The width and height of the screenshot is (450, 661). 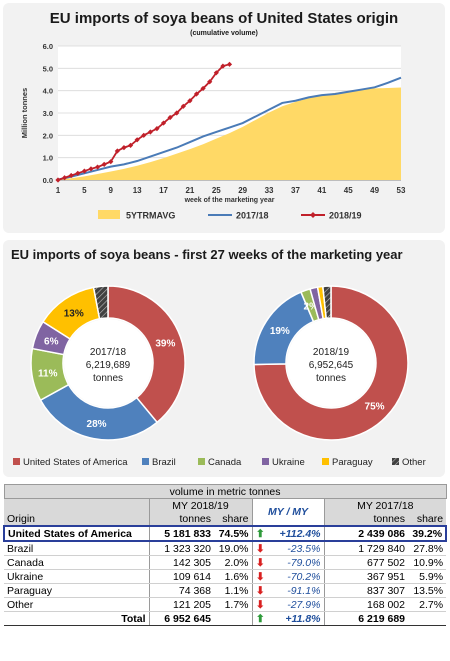 I want to click on table-row: Other 121 205 1.7% ⬇ -27.9% 168 002 2.7%, so click(x=225, y=604).